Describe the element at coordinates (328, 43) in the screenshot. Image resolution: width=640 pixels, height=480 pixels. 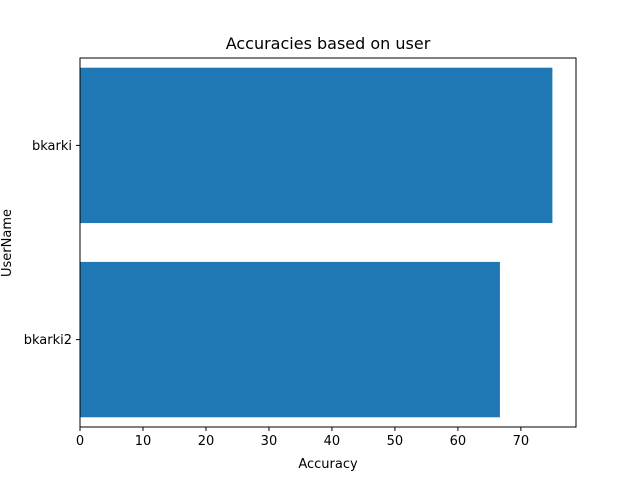
I see `chart-title: Accuracies based on user` at that location.